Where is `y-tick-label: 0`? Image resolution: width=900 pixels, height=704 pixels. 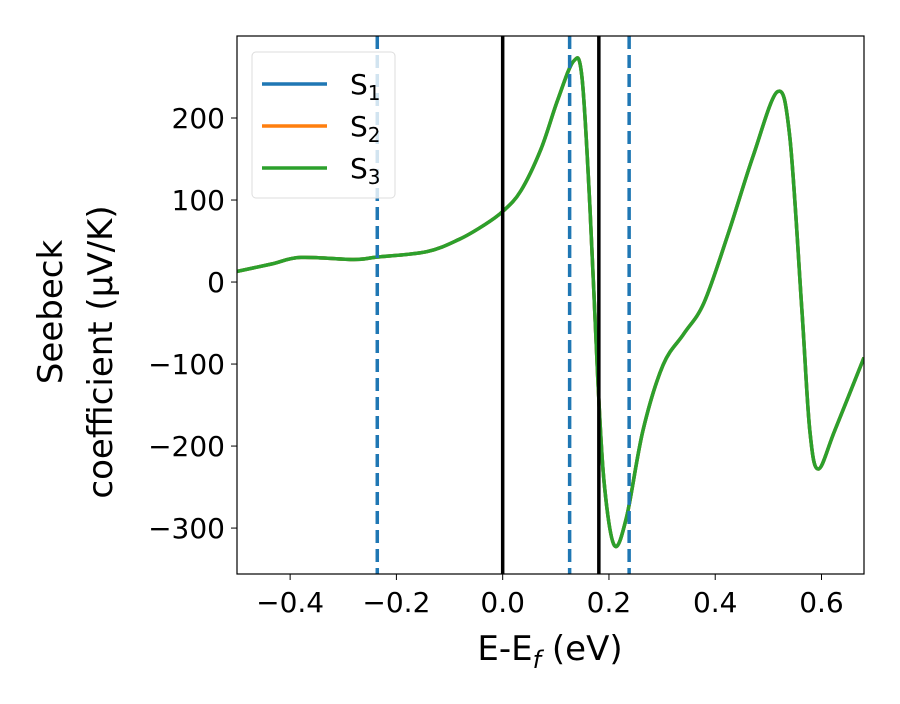 y-tick-label: 0 is located at coordinates (216, 282).